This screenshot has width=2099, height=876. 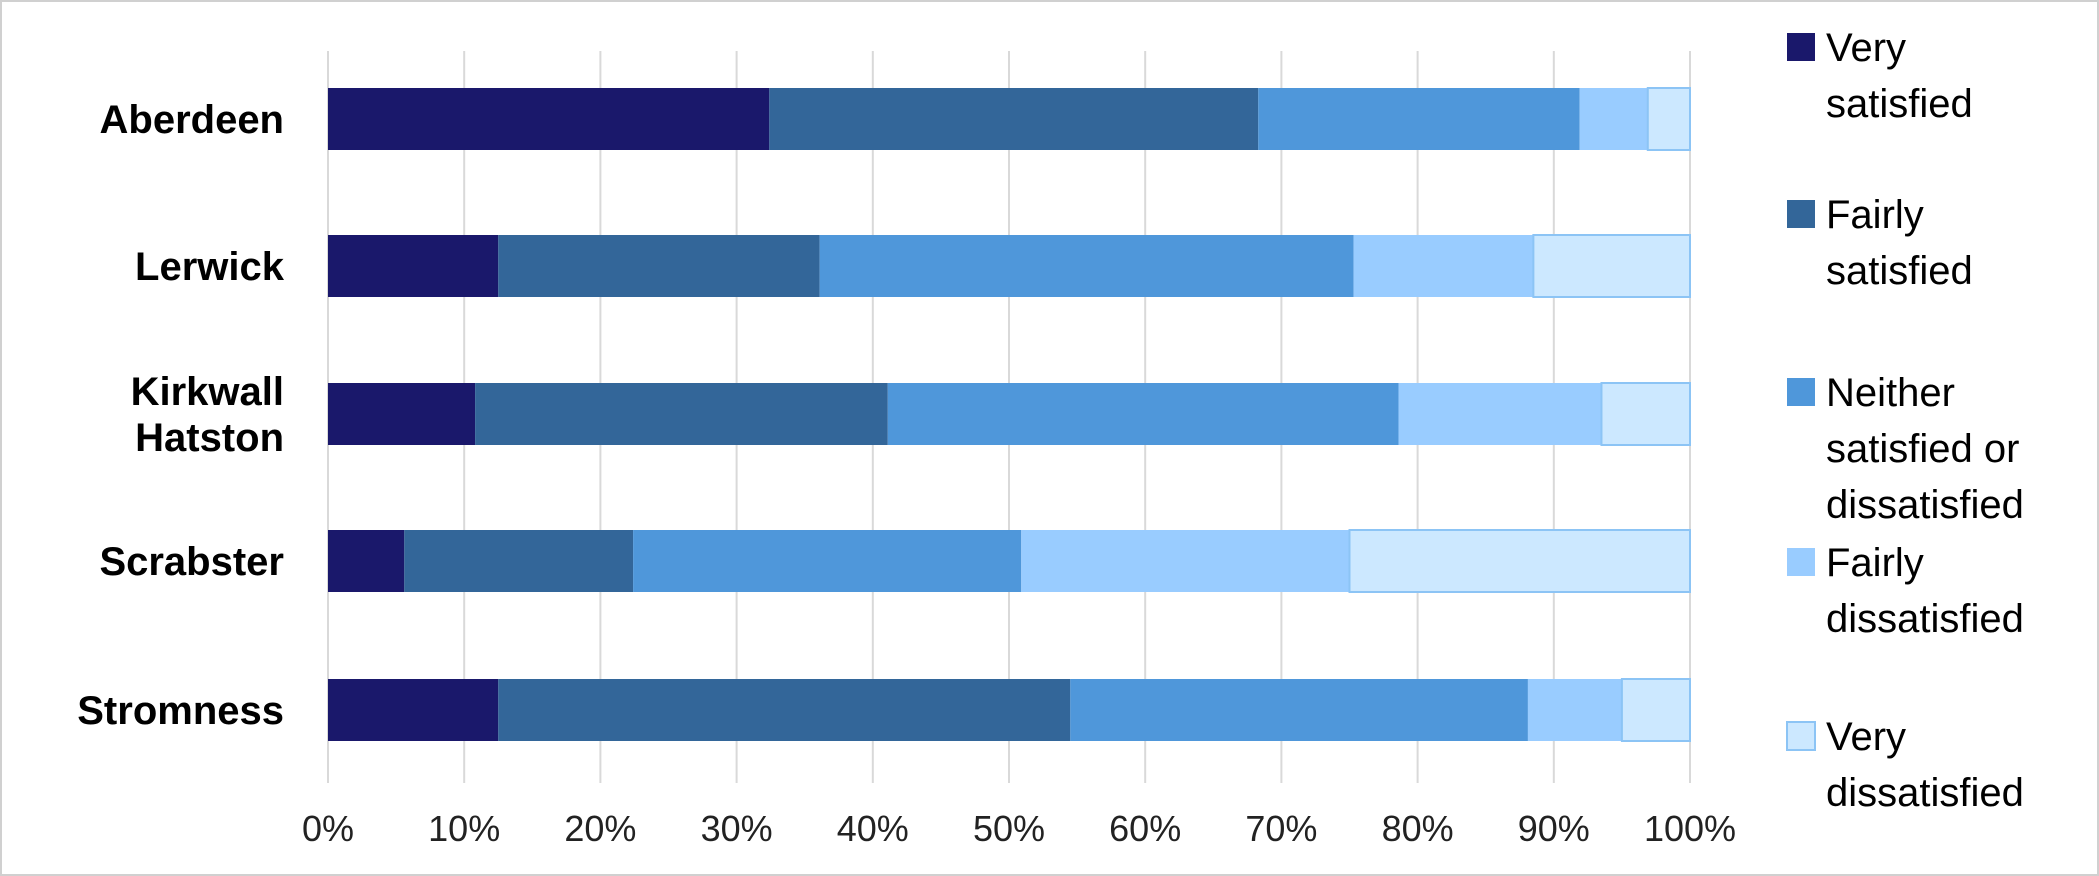 I want to click on x-tick-label: 20%, so click(x=600, y=828).